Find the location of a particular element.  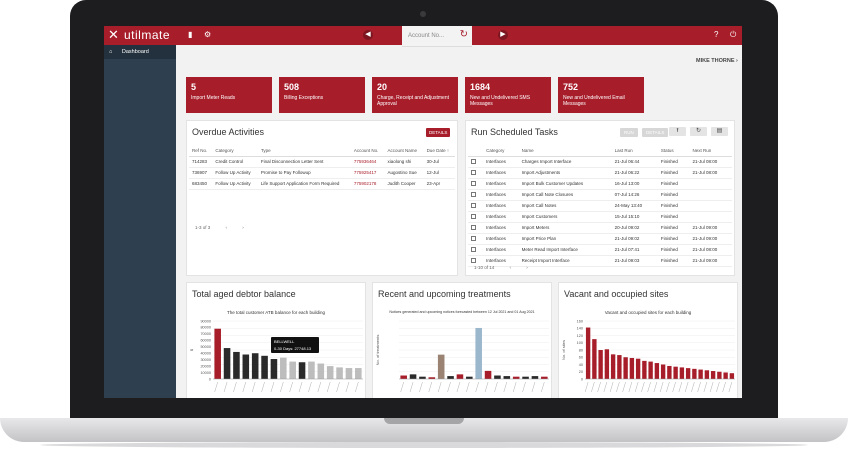

tile-email-messages: 752 New and Undelivered Email Messages is located at coordinates (601, 95).